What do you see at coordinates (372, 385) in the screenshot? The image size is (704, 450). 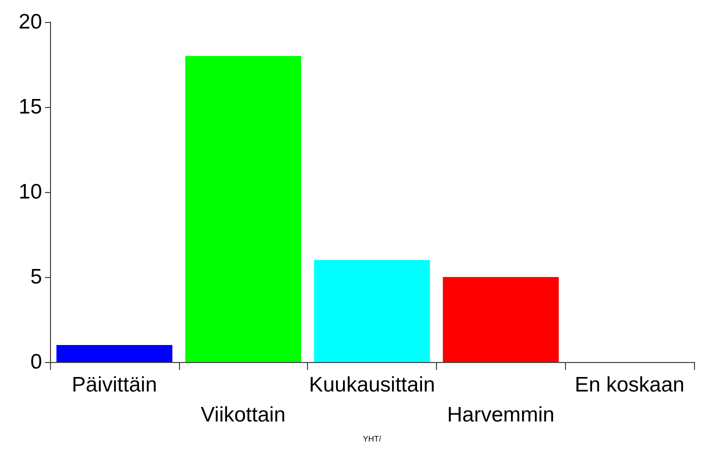 I see `x-tick-label: Kuukausittain` at bounding box center [372, 385].